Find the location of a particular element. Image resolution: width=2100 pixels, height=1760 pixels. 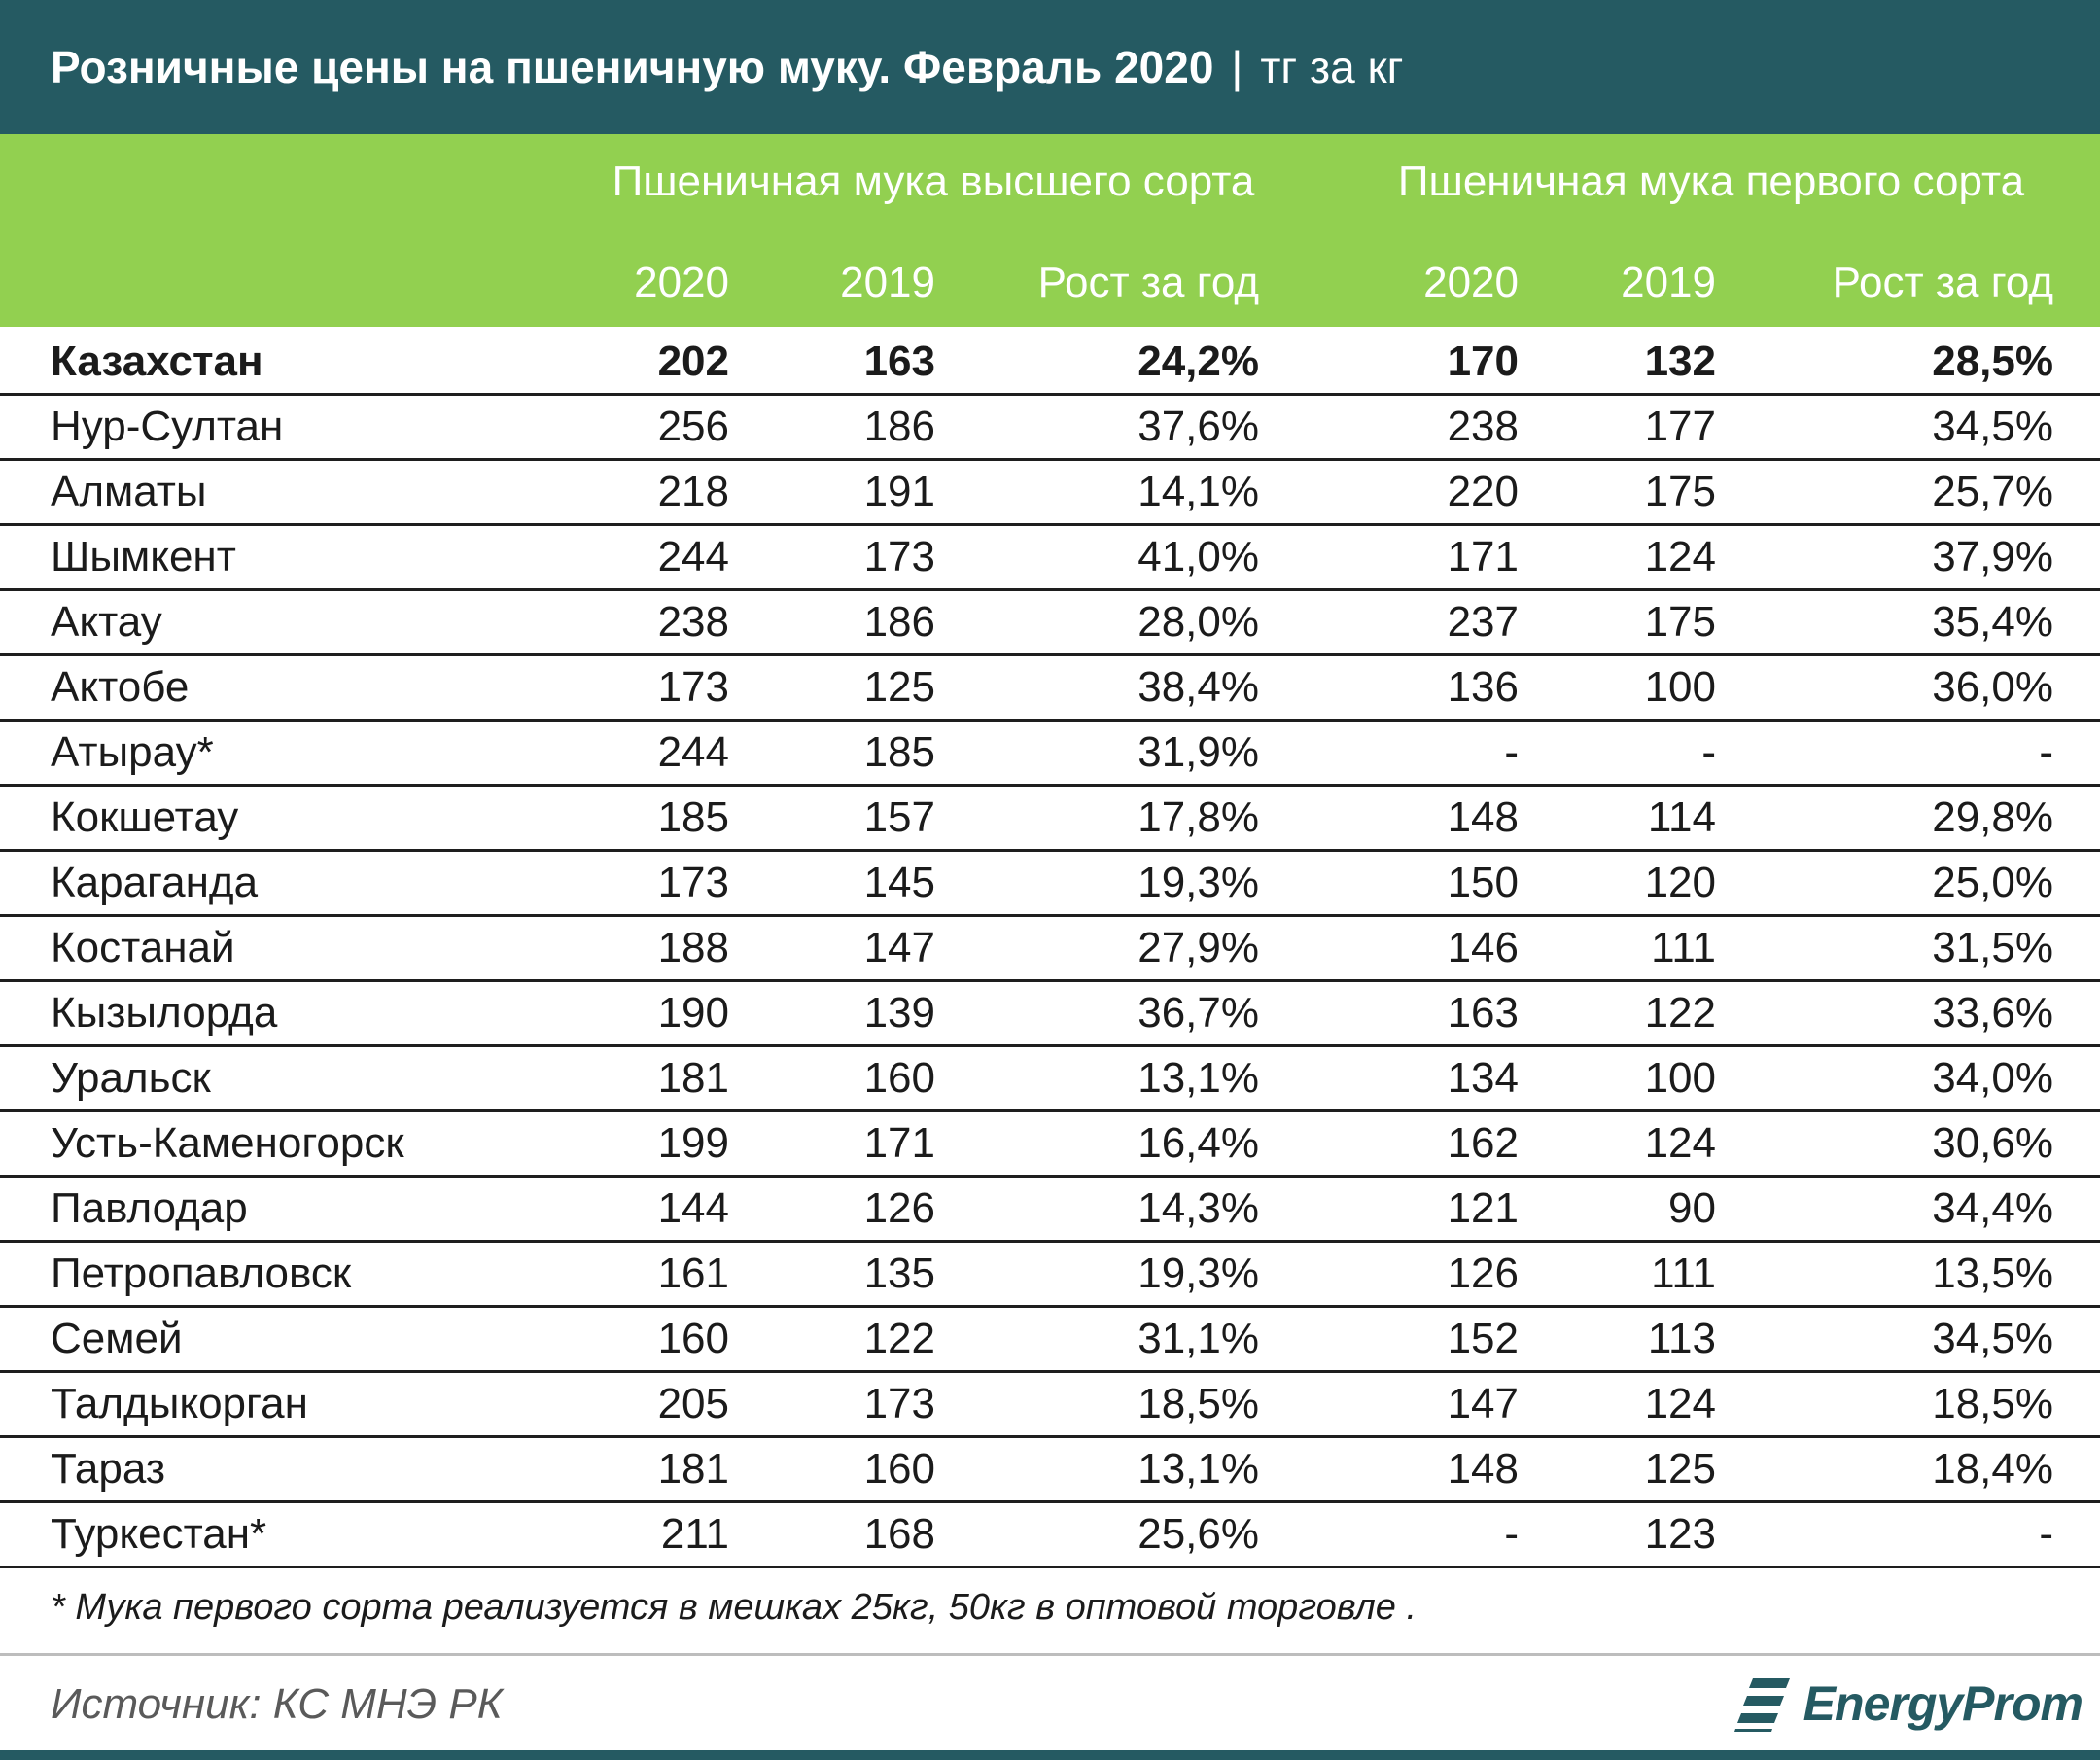

cell-value: 220 is located at coordinates (1389, 492).